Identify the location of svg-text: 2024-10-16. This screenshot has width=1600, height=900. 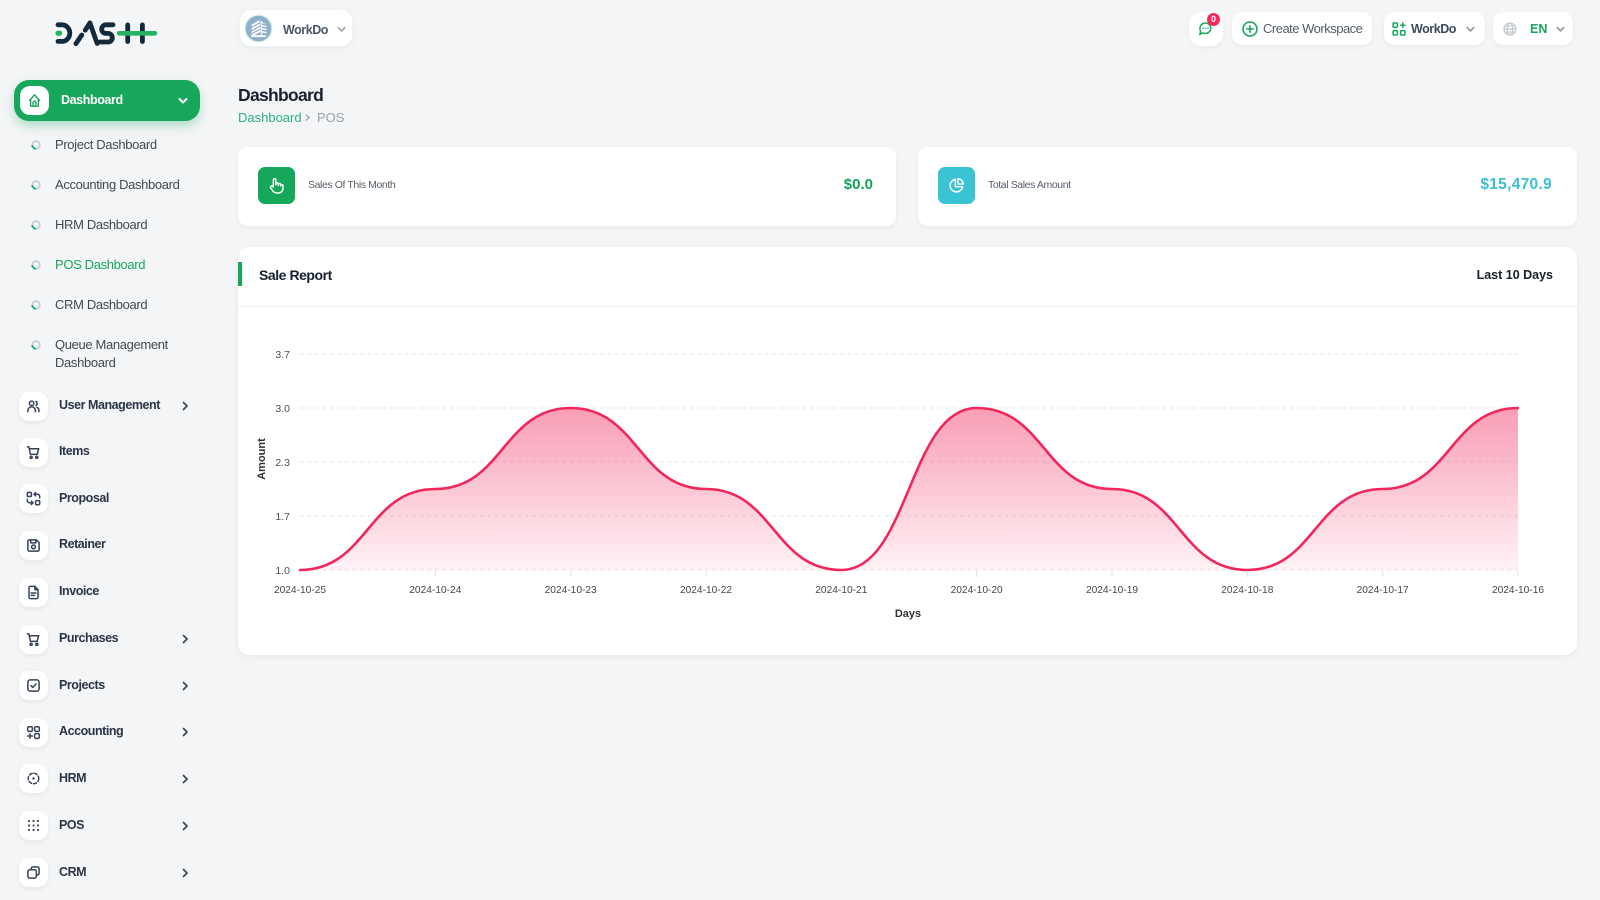
(1518, 590).